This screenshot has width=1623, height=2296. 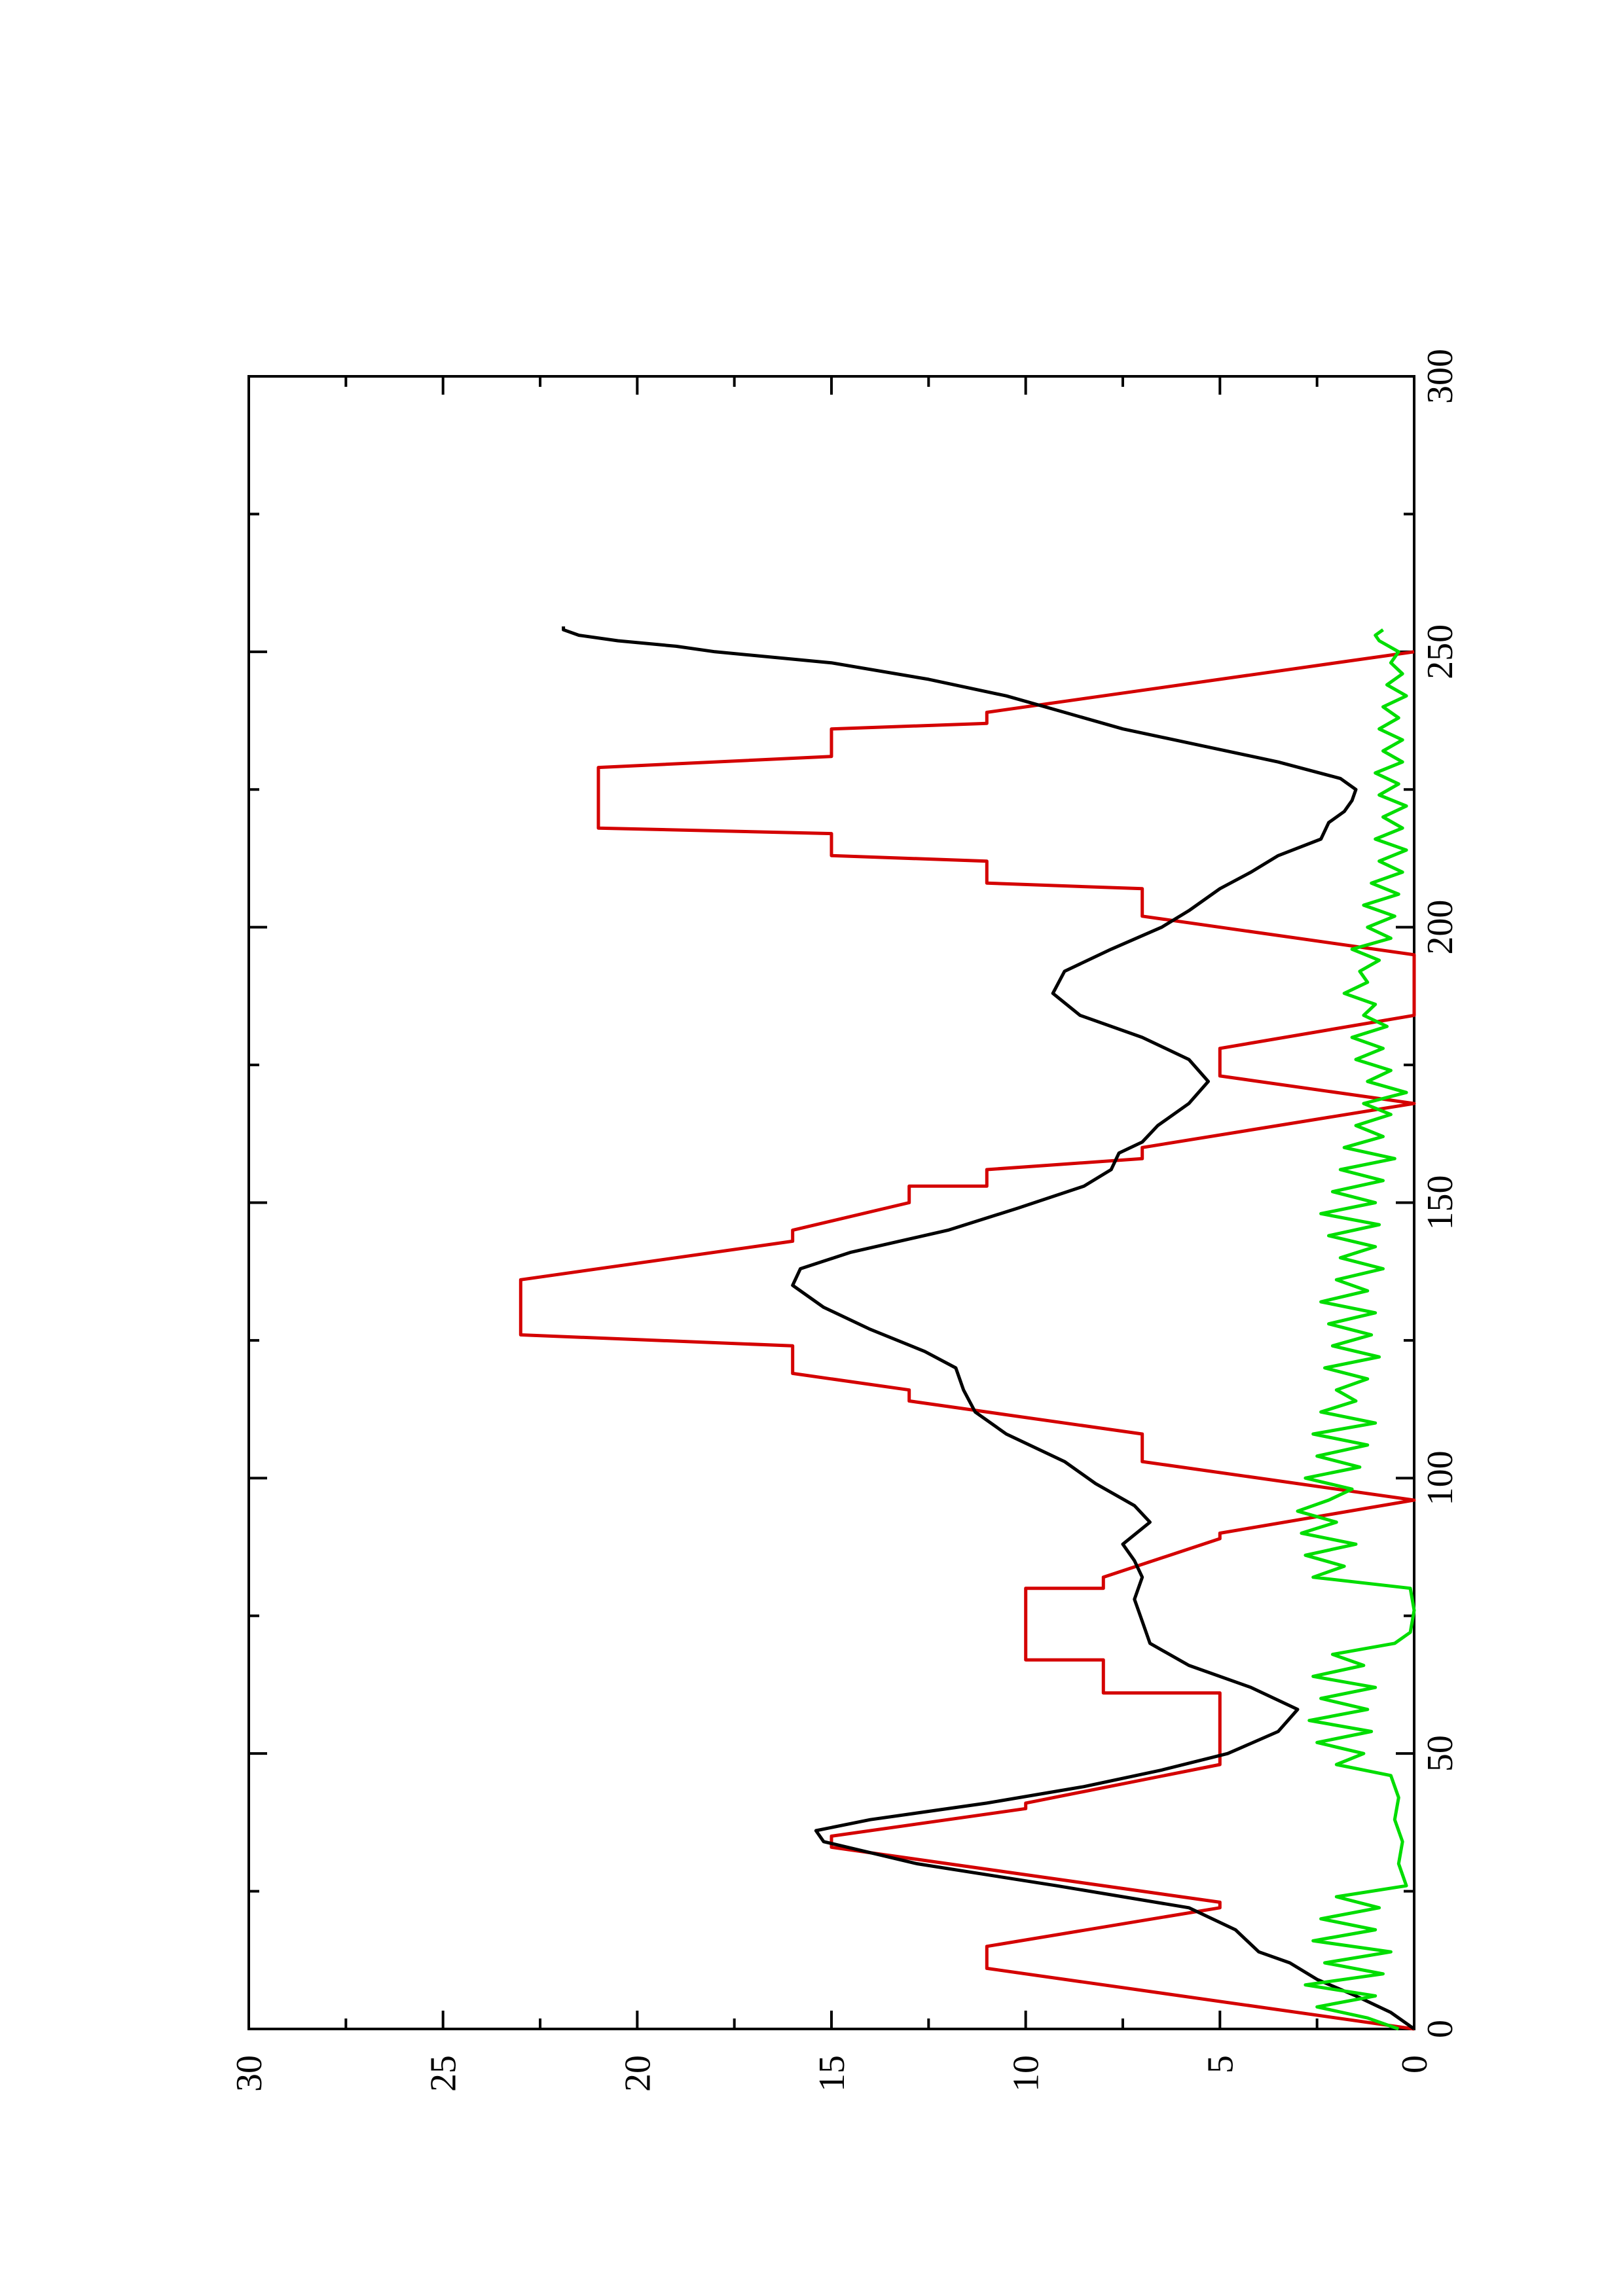 What do you see at coordinates (444, 2073) in the screenshot?
I see `y-tick-label: 25` at bounding box center [444, 2073].